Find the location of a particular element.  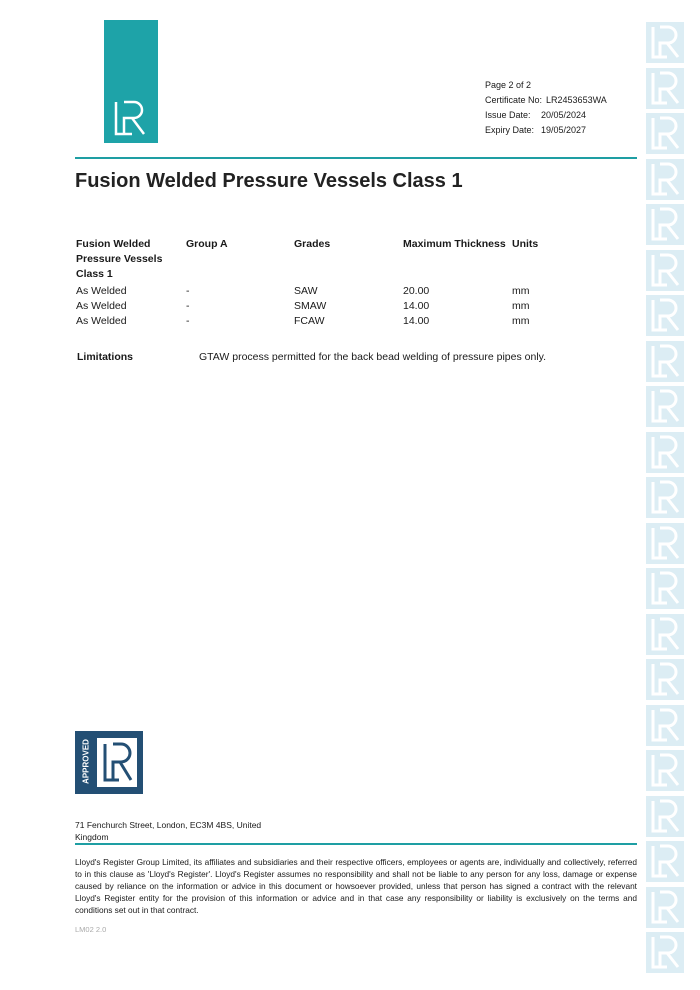

issue-date: 20/05/2024 is located at coordinates (564, 115).